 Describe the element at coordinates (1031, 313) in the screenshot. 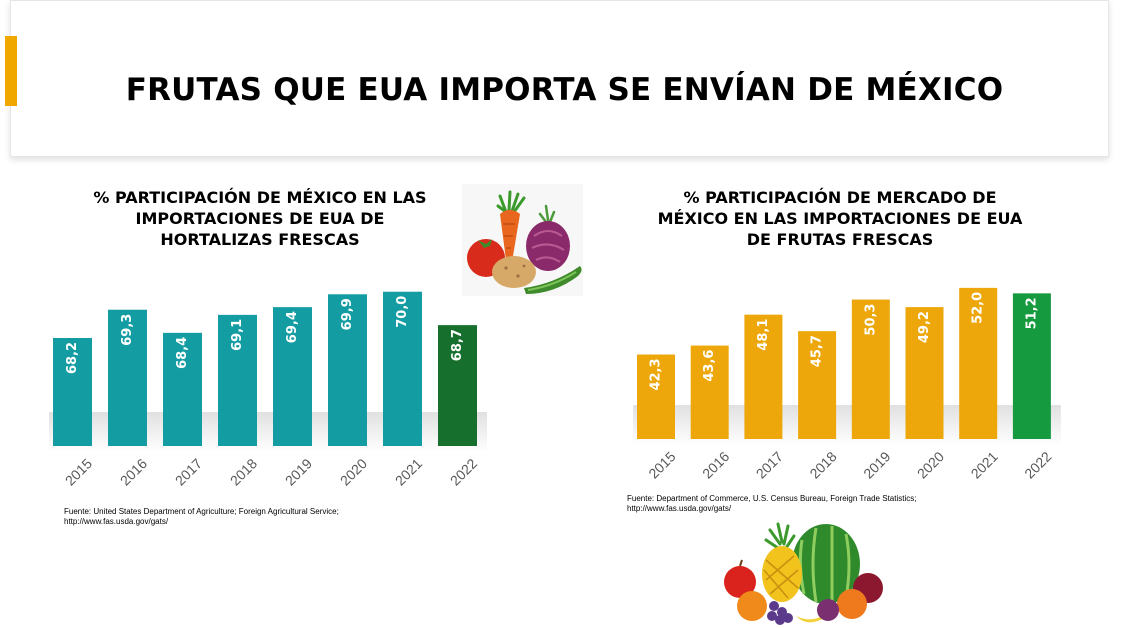

I see `fruits-chart-value-label-2022: 51,2` at that location.